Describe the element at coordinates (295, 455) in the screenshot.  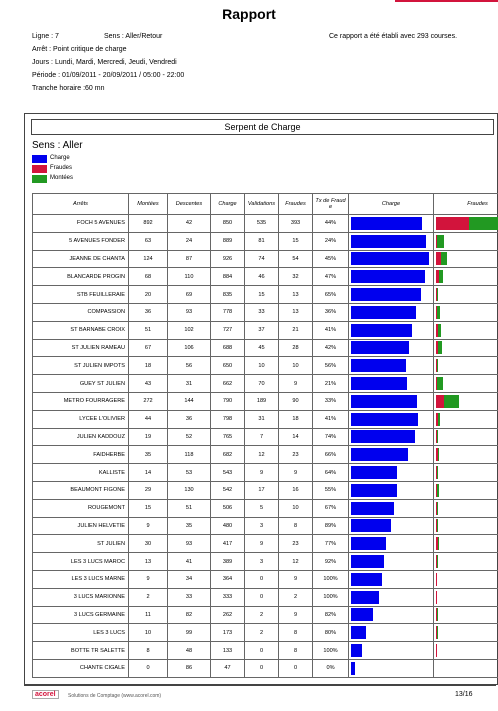
I see `cell: 23` at that location.